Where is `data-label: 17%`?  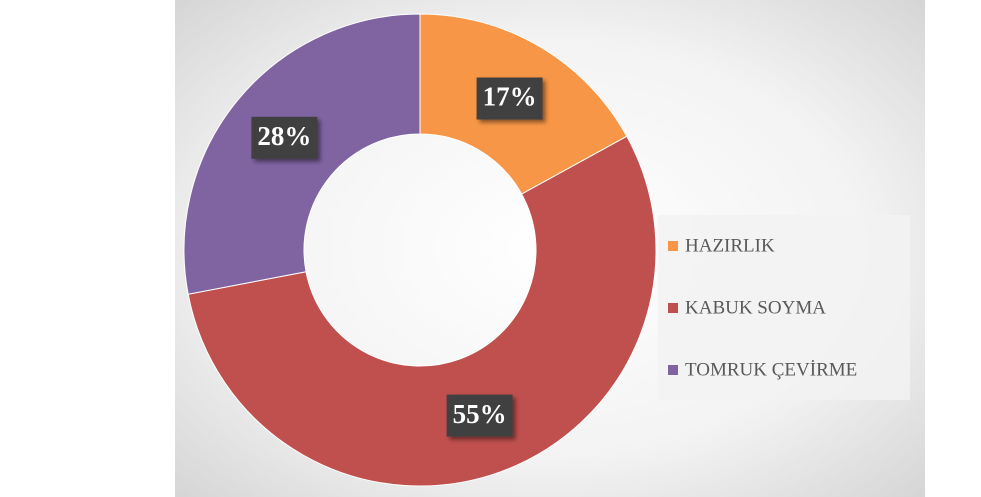 data-label: 17% is located at coordinates (510, 97).